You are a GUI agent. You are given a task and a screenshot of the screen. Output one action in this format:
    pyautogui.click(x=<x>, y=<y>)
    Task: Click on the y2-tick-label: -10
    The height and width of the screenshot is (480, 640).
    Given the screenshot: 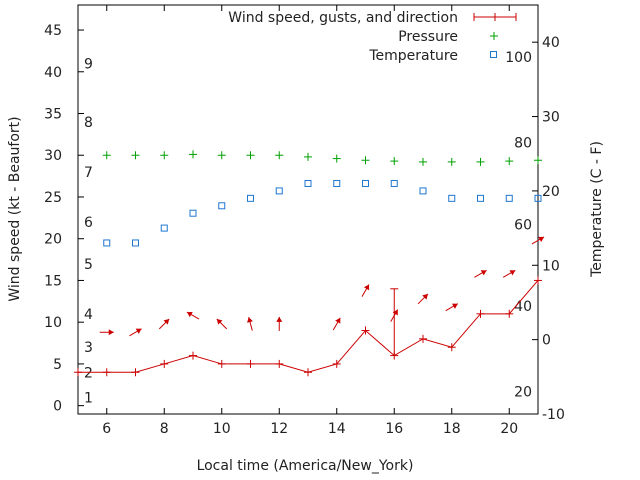 What is the action you would take?
    pyautogui.click(x=553, y=415)
    